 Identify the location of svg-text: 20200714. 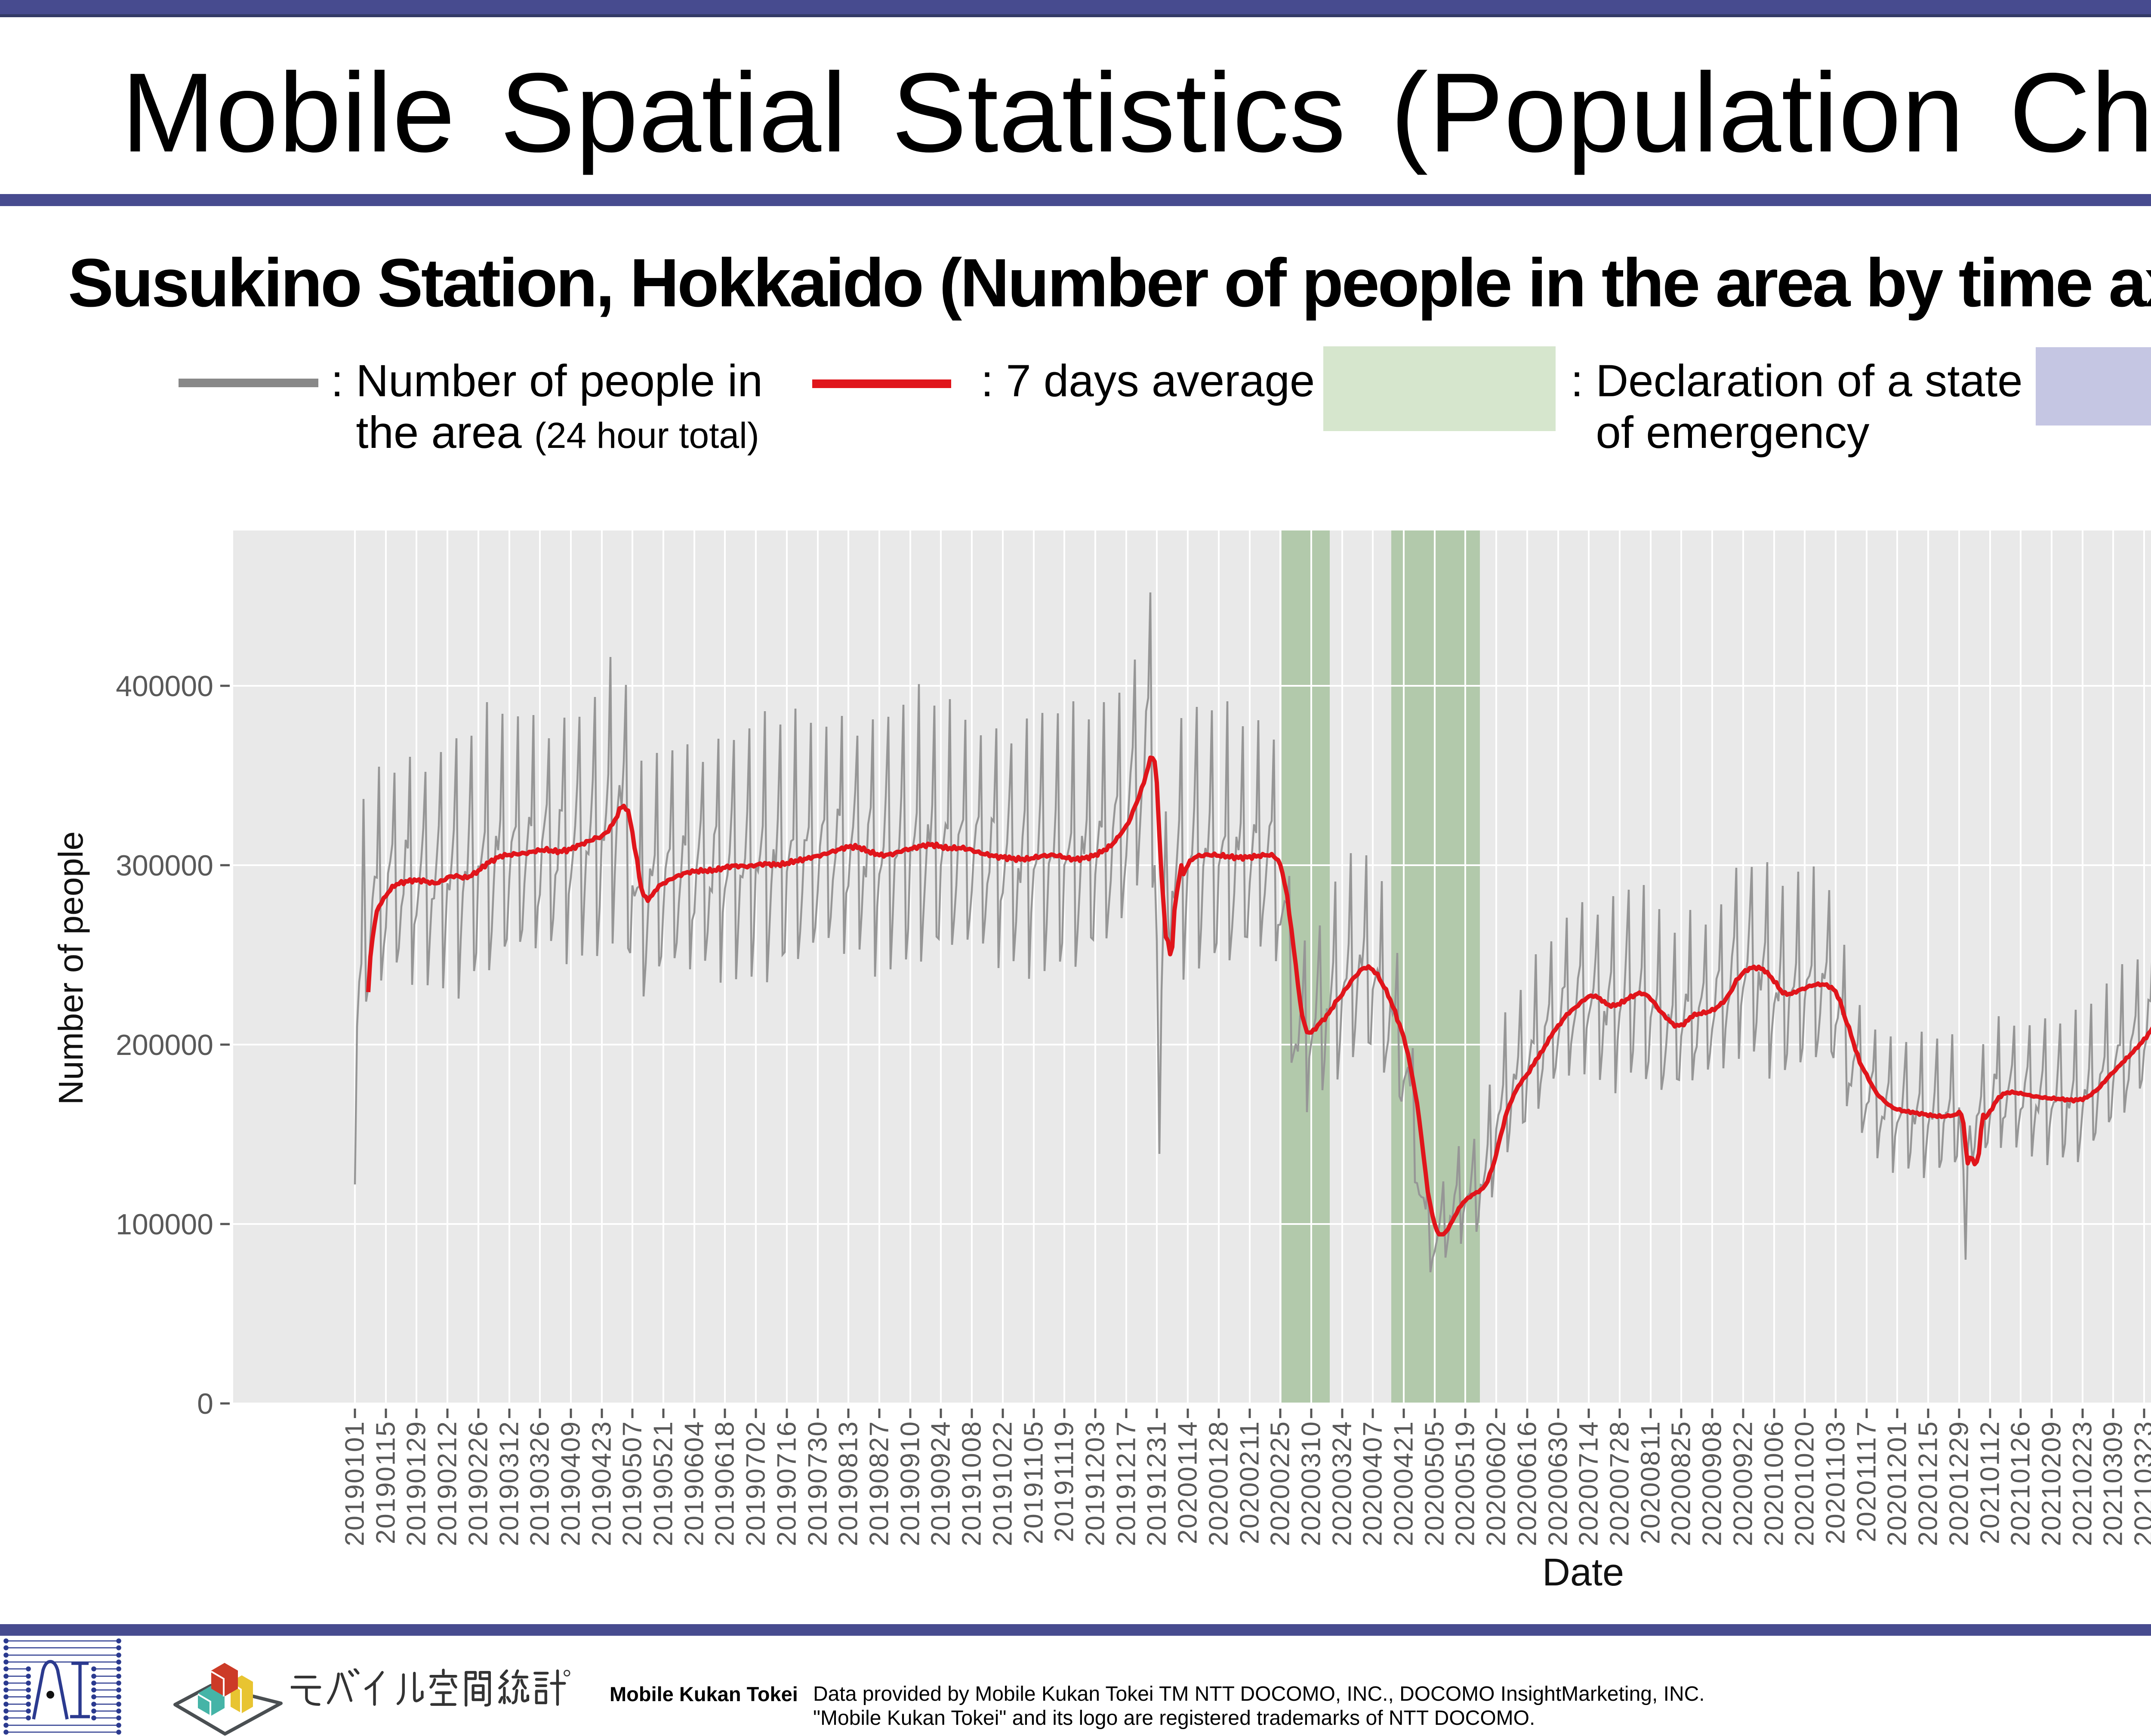
(1589, 1484).